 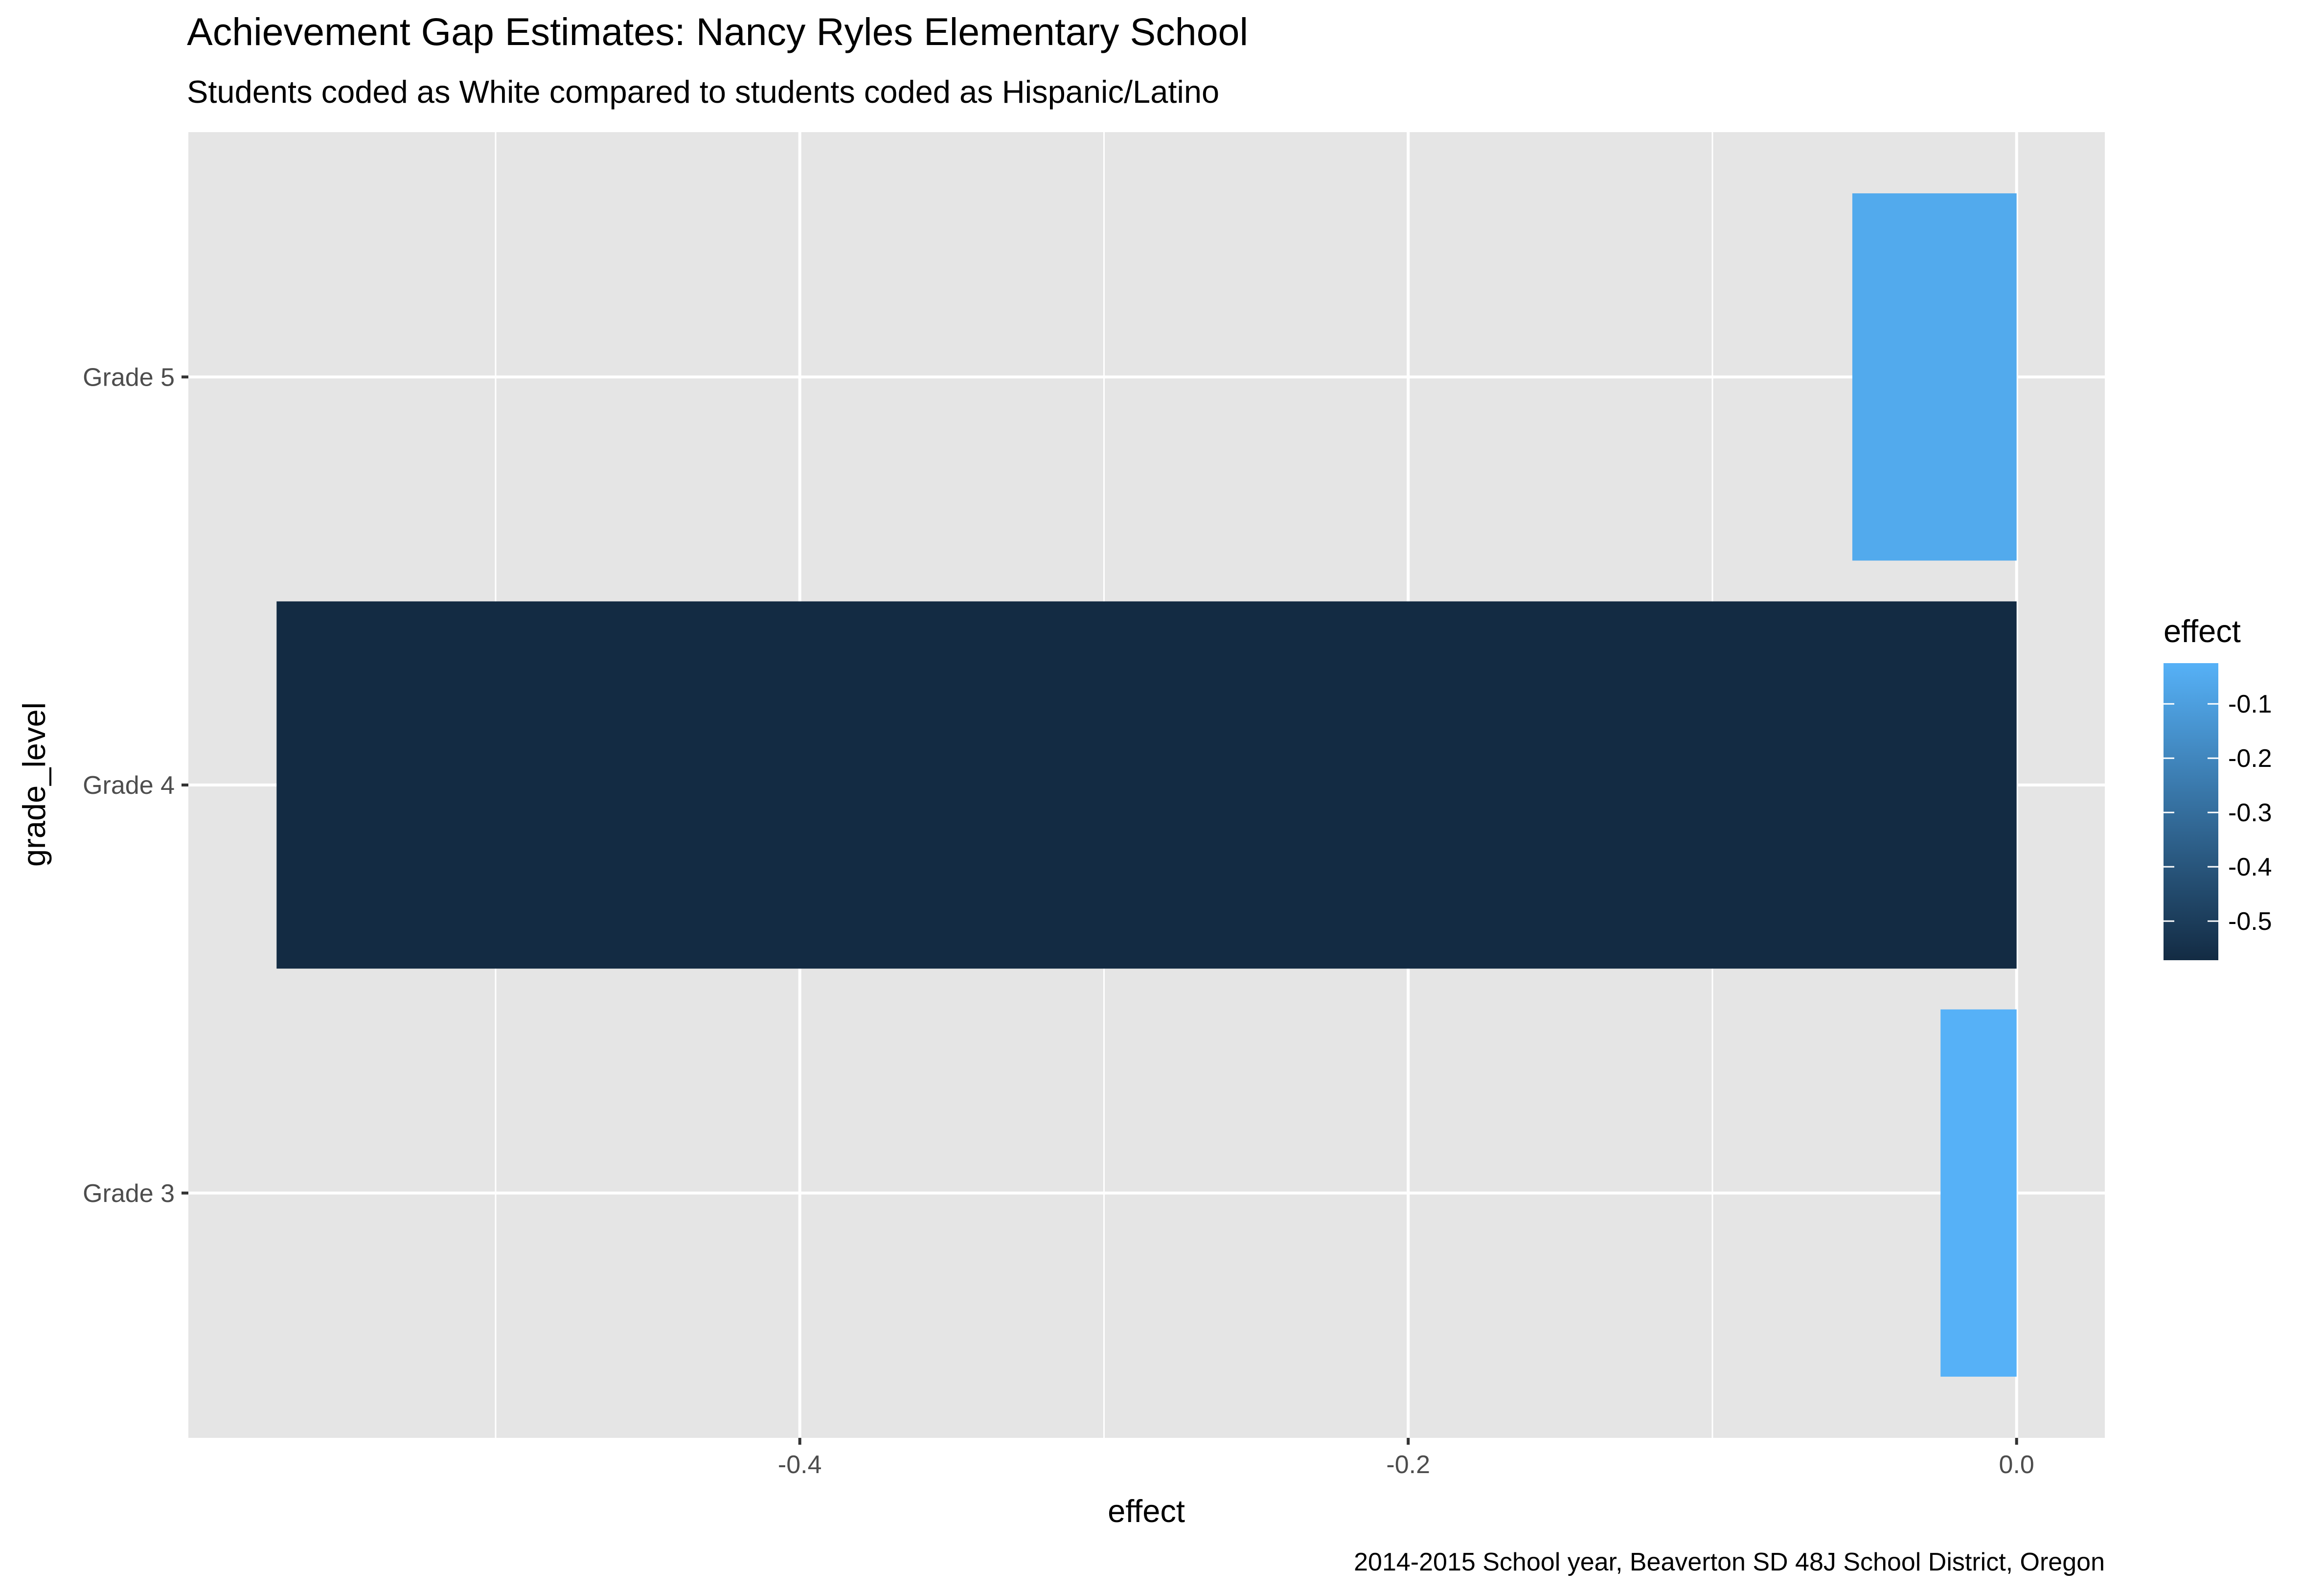 I want to click on y-tick-label: Grade 3, so click(x=129, y=1193).